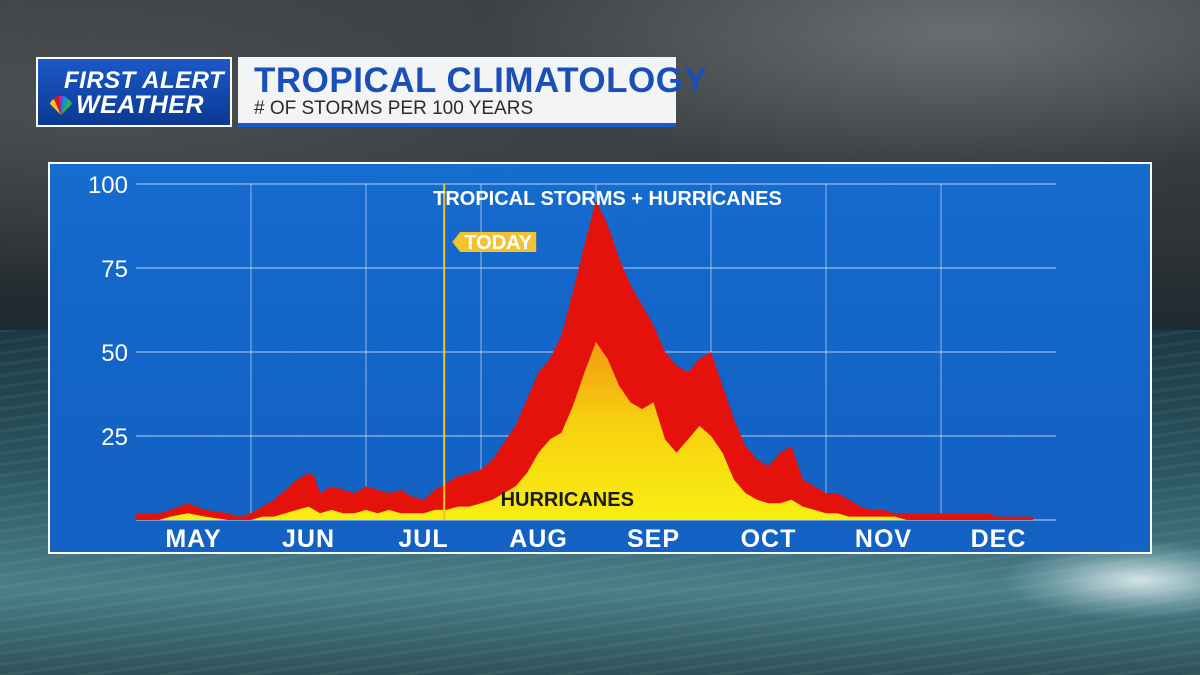 The image size is (1200, 675). Describe the element at coordinates (423, 539) in the screenshot. I see `x-tick-label-jul: JUL` at that location.